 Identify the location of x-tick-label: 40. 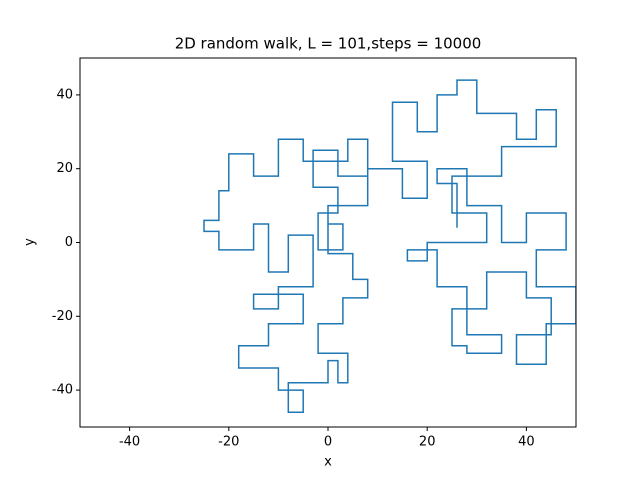
(526, 442).